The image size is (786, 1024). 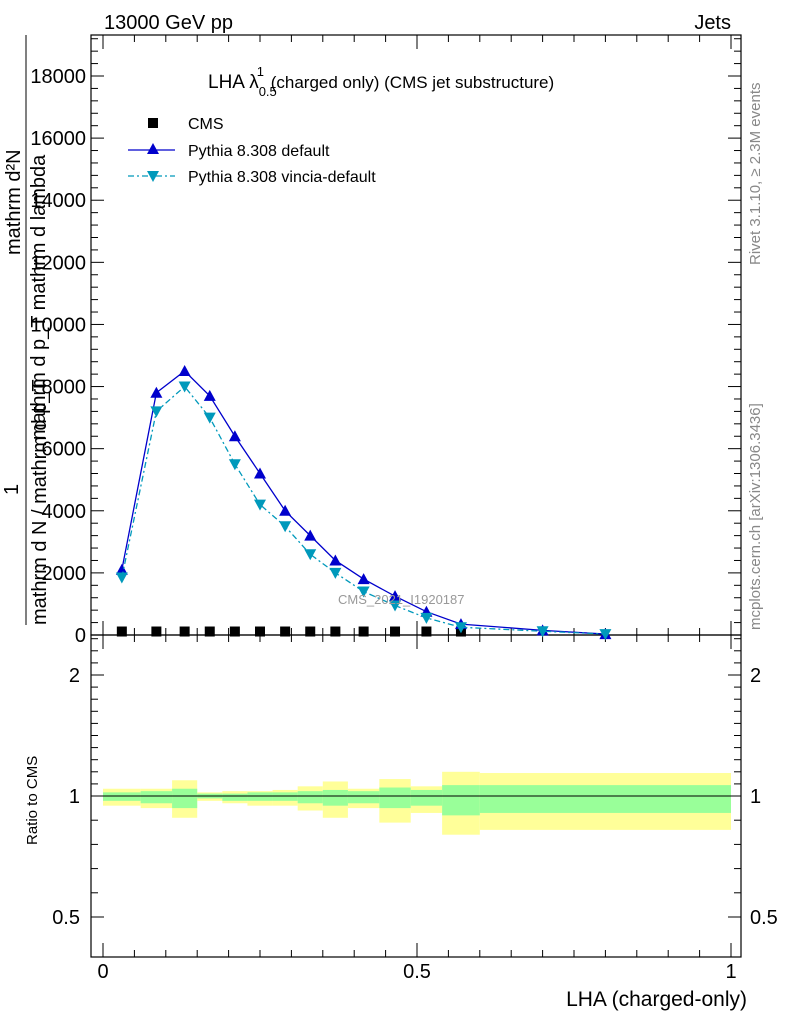 What do you see at coordinates (74, 797) in the screenshot?
I see `ratio-y-tick-label: 1` at bounding box center [74, 797].